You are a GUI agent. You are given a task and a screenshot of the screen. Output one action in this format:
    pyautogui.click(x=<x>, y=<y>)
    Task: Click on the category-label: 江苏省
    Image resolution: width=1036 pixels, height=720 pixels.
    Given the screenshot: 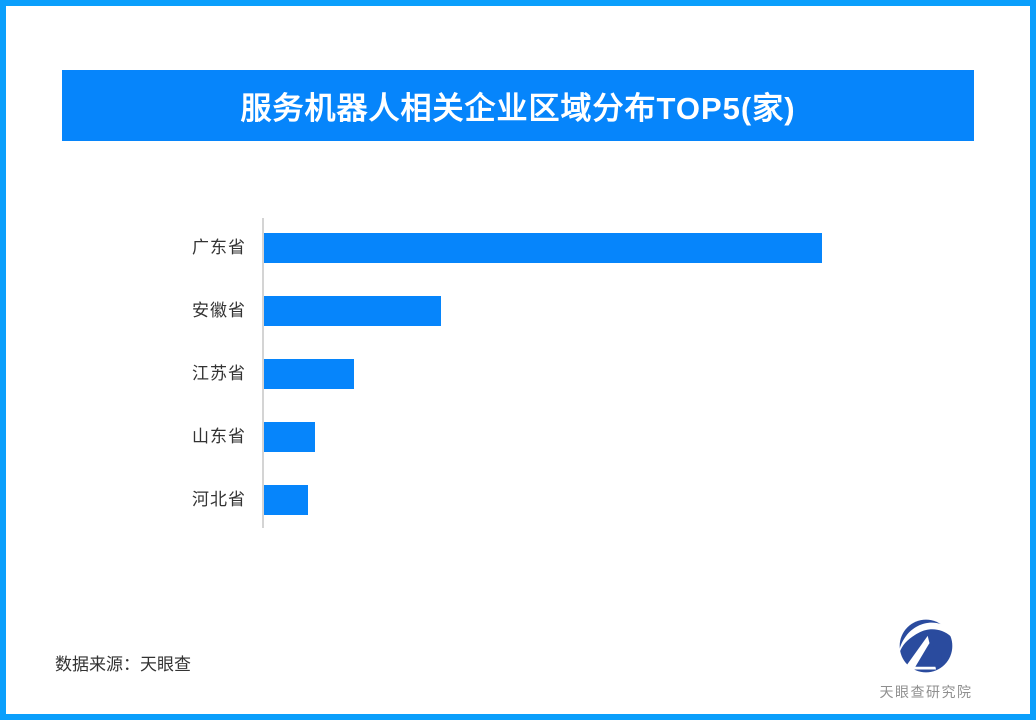 What is the action you would take?
    pyautogui.click(x=219, y=373)
    